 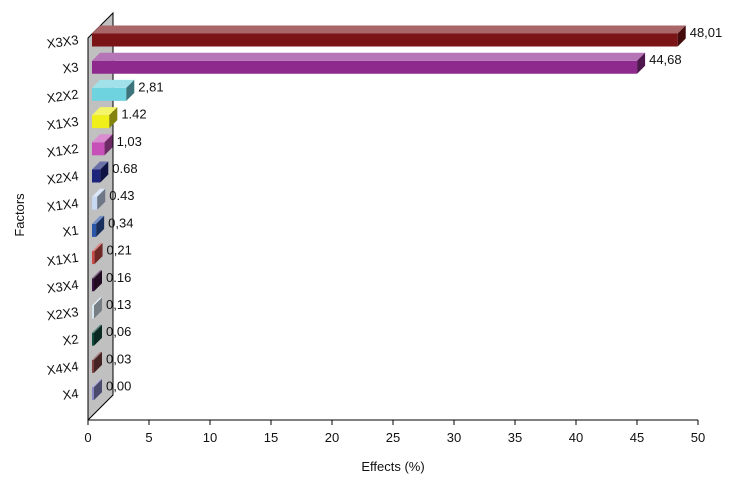 I want to click on bar-X1X4, so click(x=99, y=199).